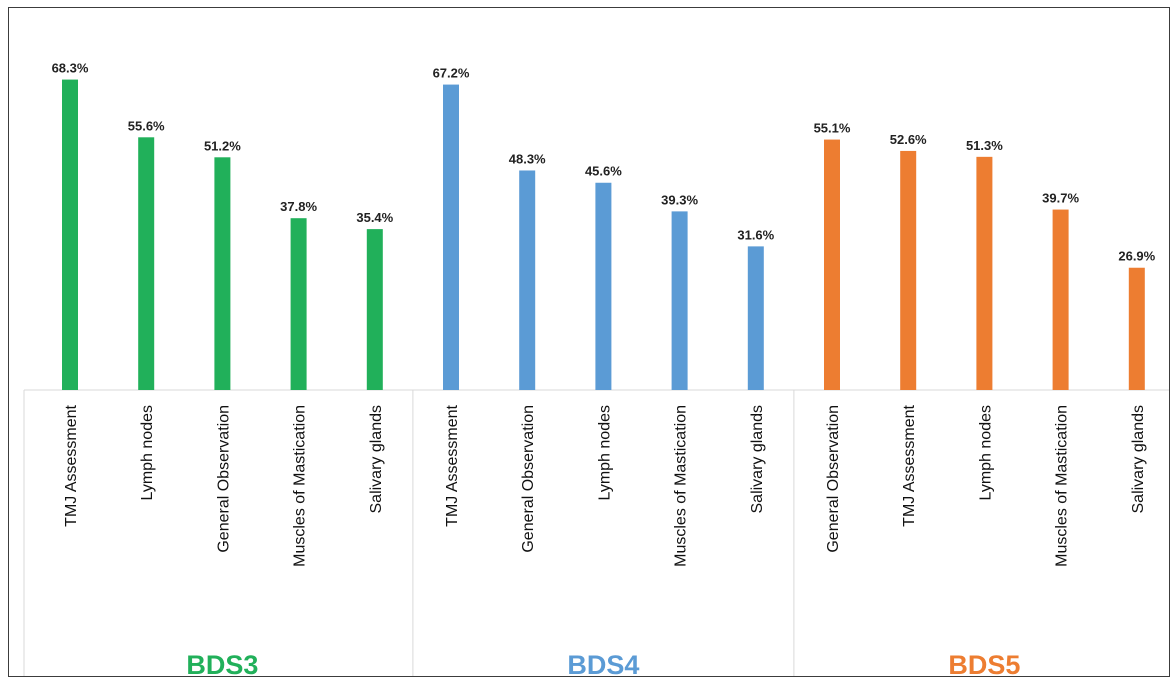 This screenshot has height=682, width=1175. Describe the element at coordinates (374, 217) in the screenshot. I see `data-label: 35.4%` at that location.